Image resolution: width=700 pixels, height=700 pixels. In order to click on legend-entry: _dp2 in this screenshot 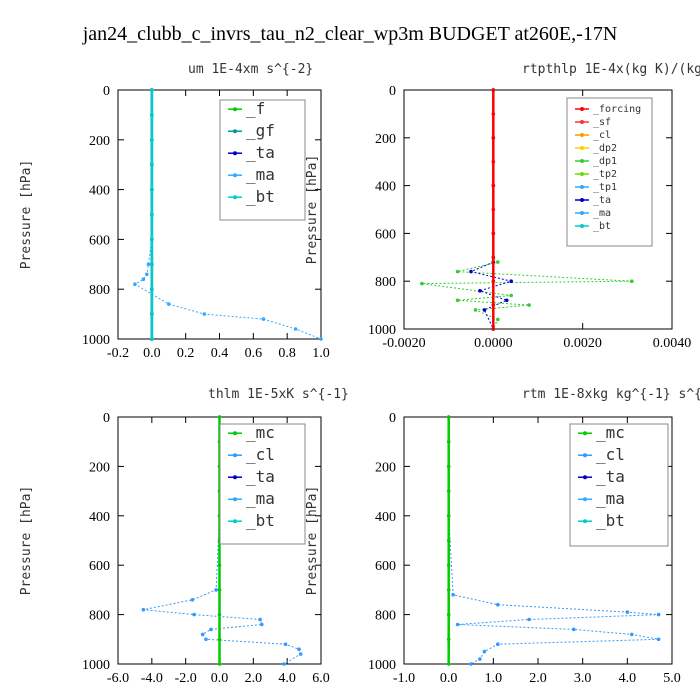, I will do `click(605, 148)`.